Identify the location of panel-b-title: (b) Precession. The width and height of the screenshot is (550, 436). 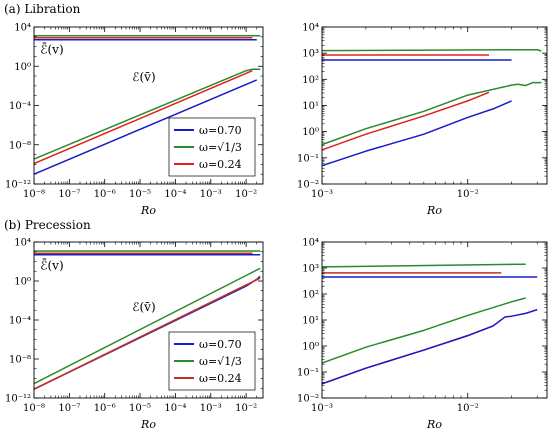
(47, 225).